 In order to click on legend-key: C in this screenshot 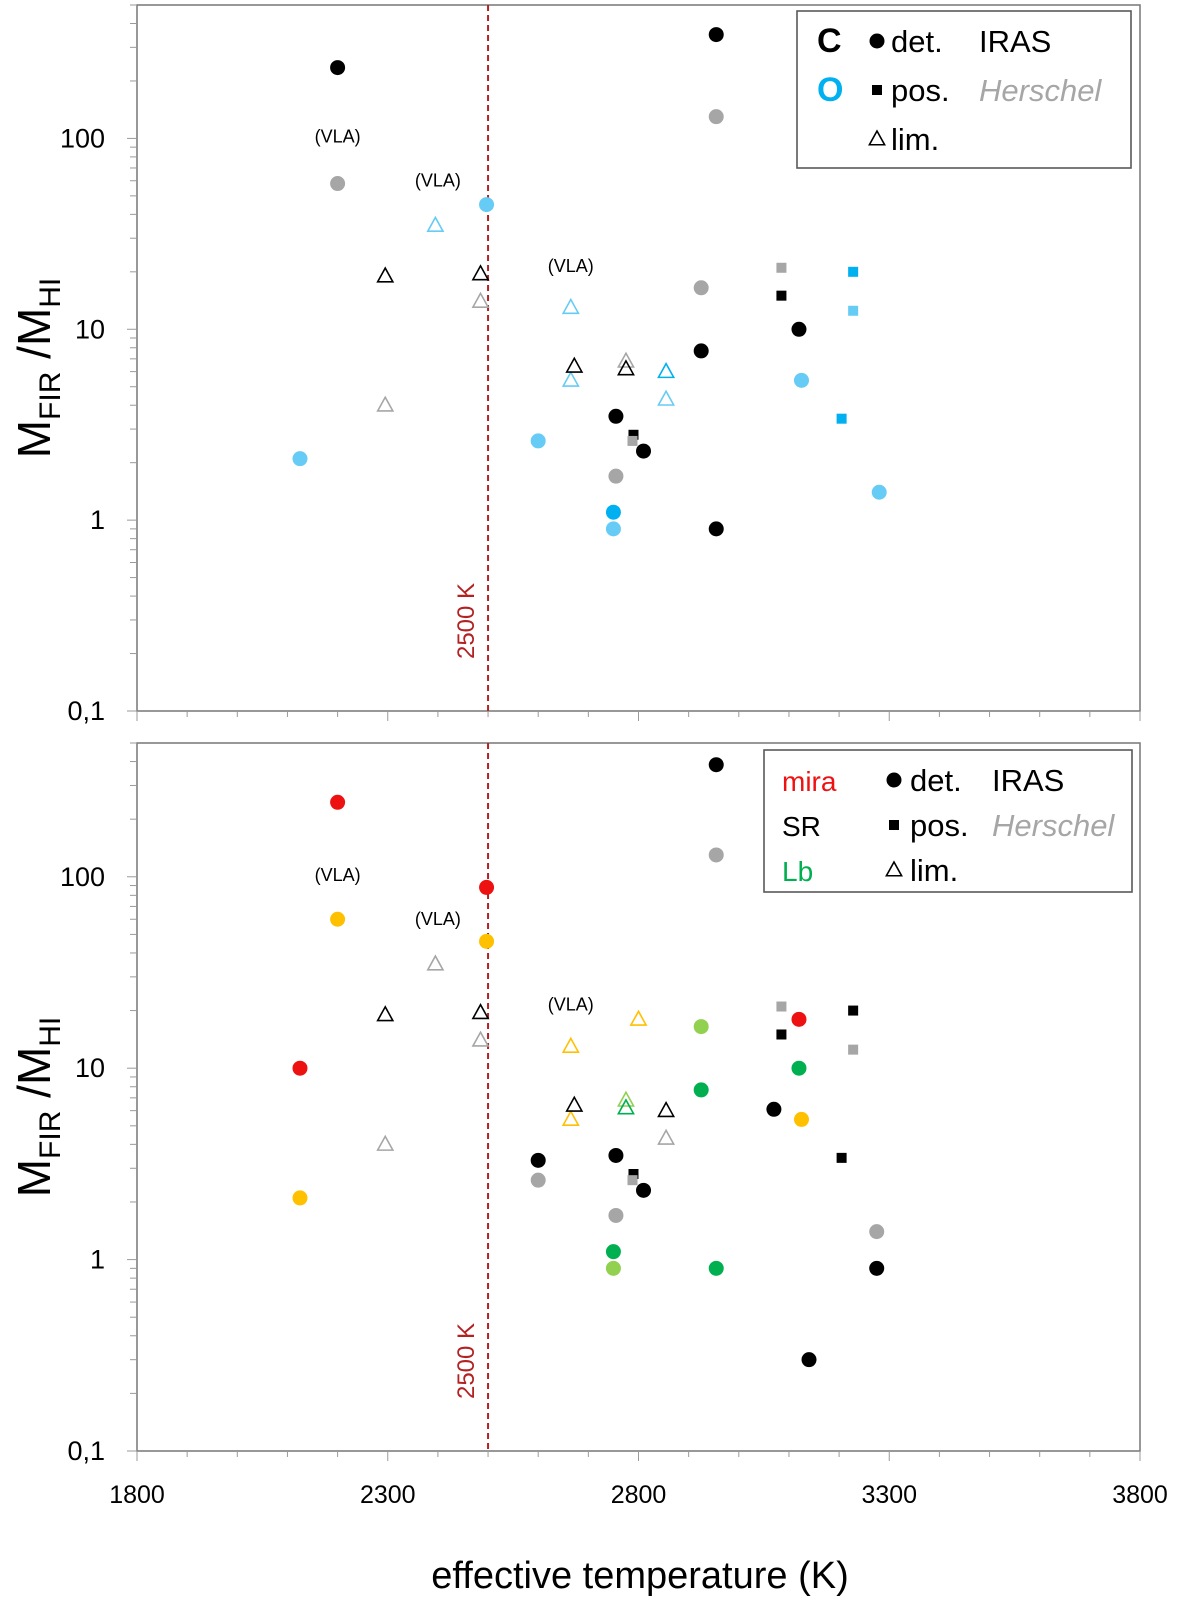, I will do `click(829, 41)`.